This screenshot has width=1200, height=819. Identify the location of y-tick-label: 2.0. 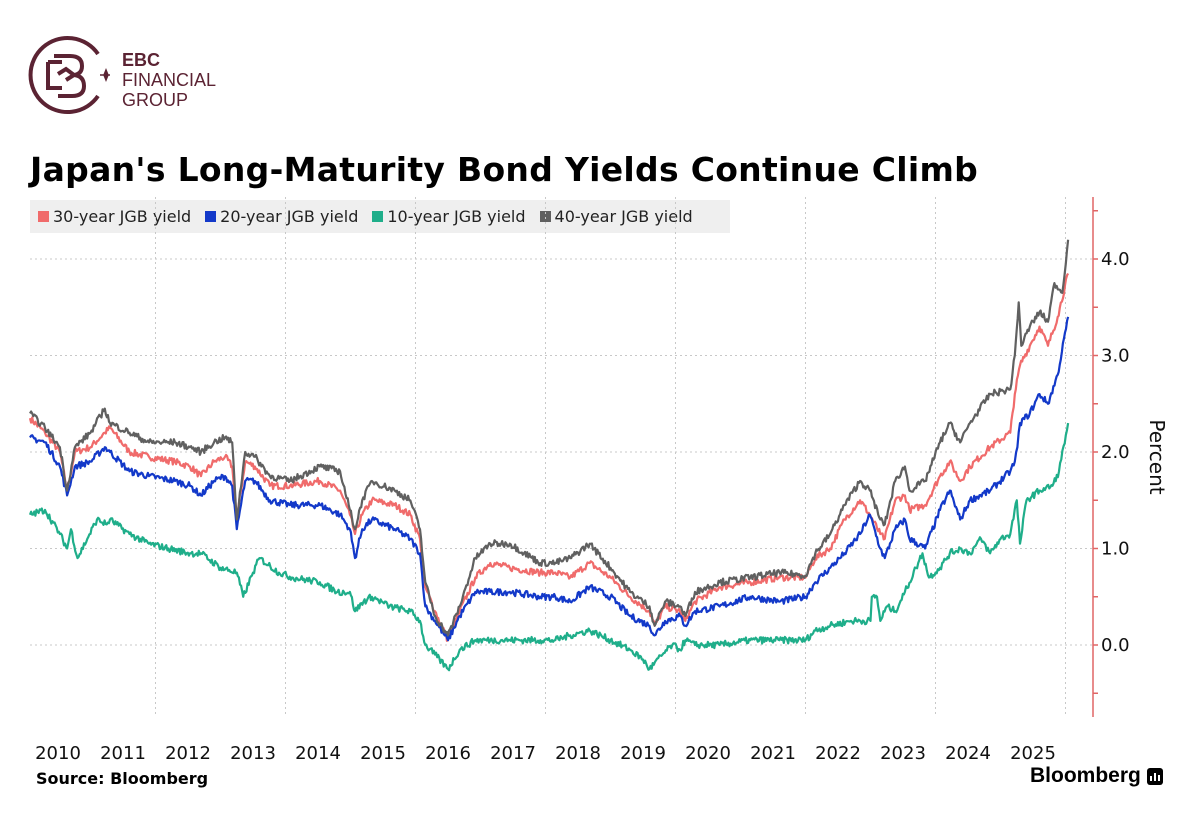
(1115, 452).